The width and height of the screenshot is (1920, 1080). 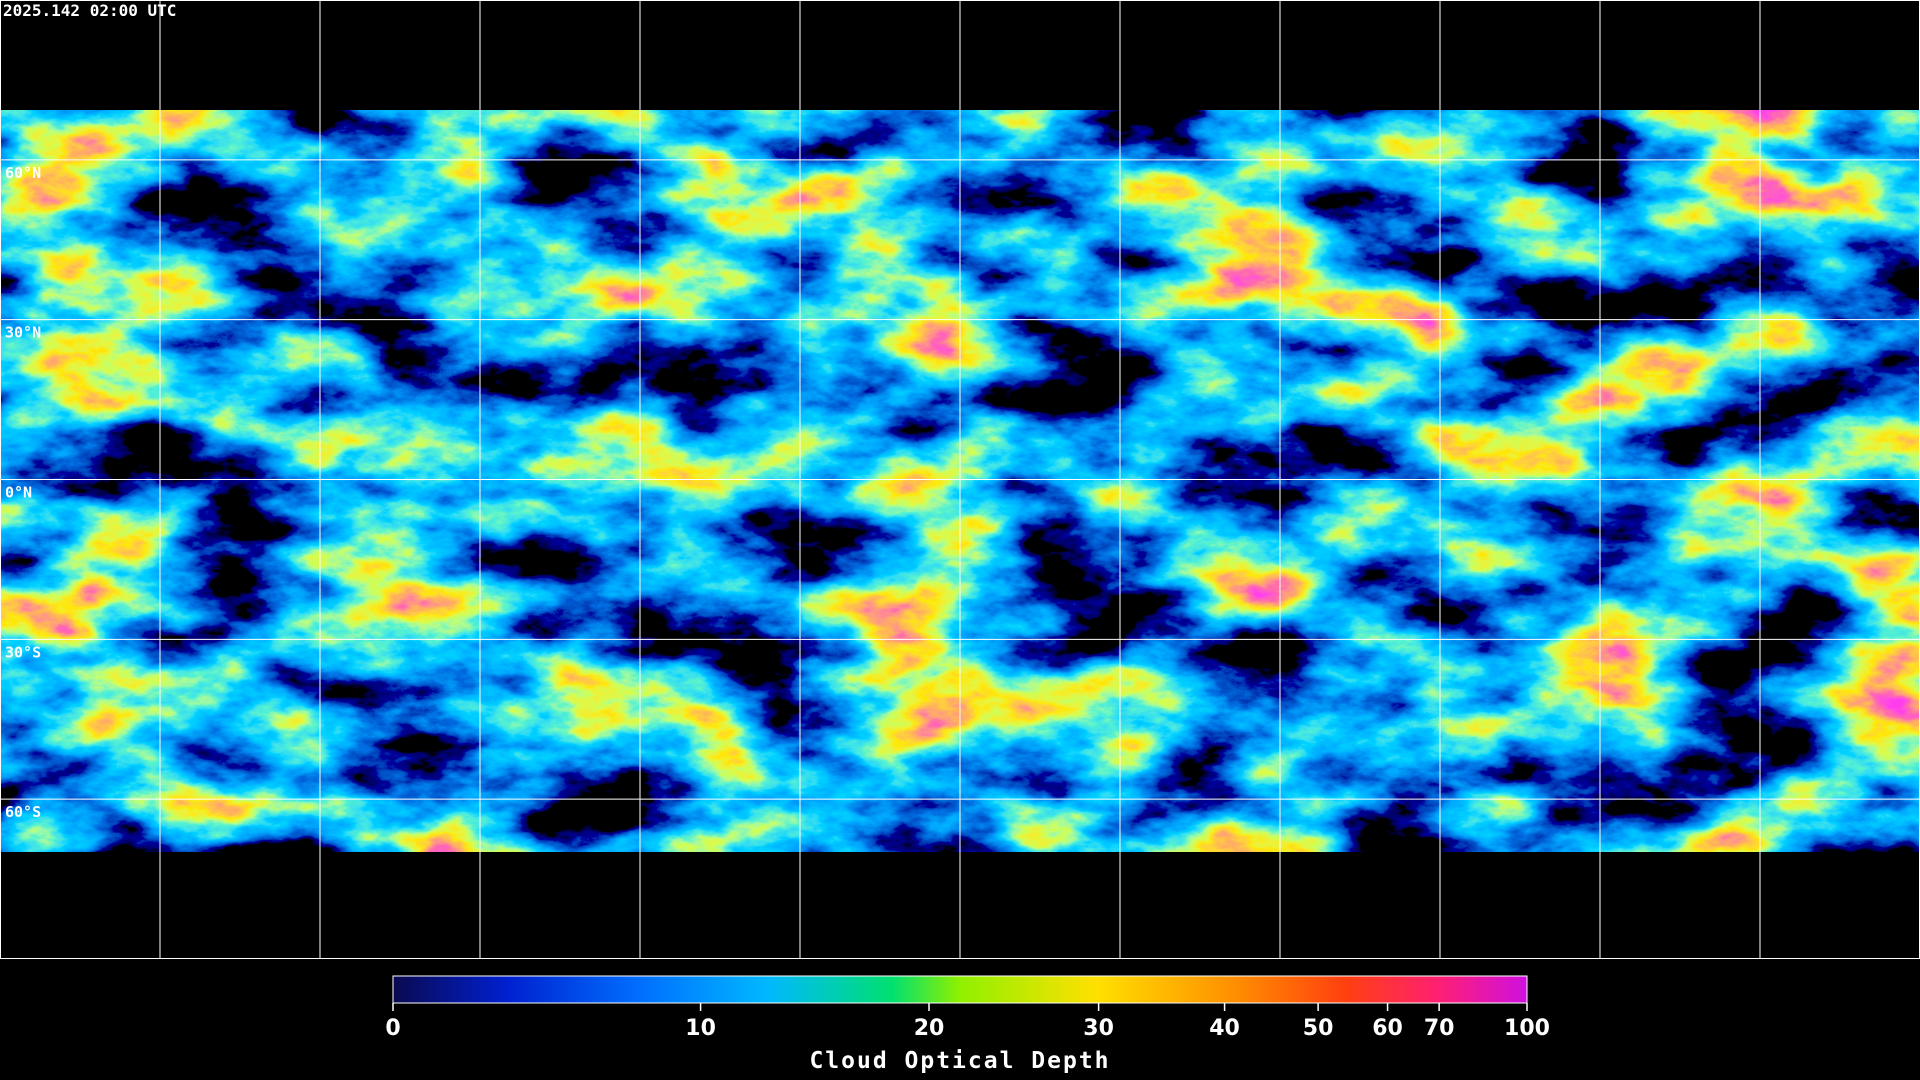 What do you see at coordinates (1098, 1028) in the screenshot?
I see `colorbar-tick-label: 30` at bounding box center [1098, 1028].